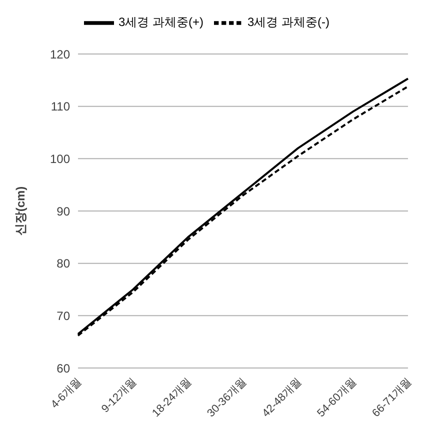 Image resolution: width=428 pixels, height=446 pixels. I want to click on y-axis-title: 신장(cm), so click(20, 211).